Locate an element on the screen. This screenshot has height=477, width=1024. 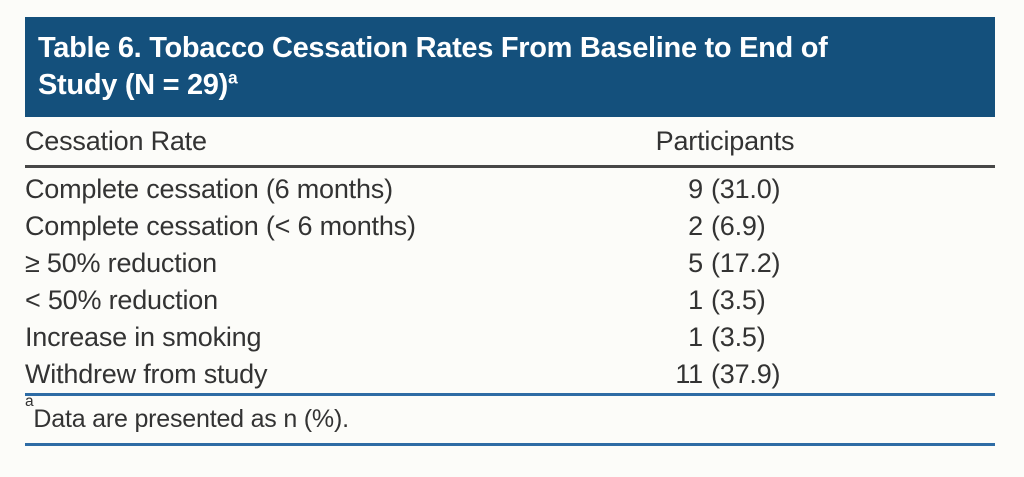
footnote-text: Data are presented as n (%). is located at coordinates (191, 419).